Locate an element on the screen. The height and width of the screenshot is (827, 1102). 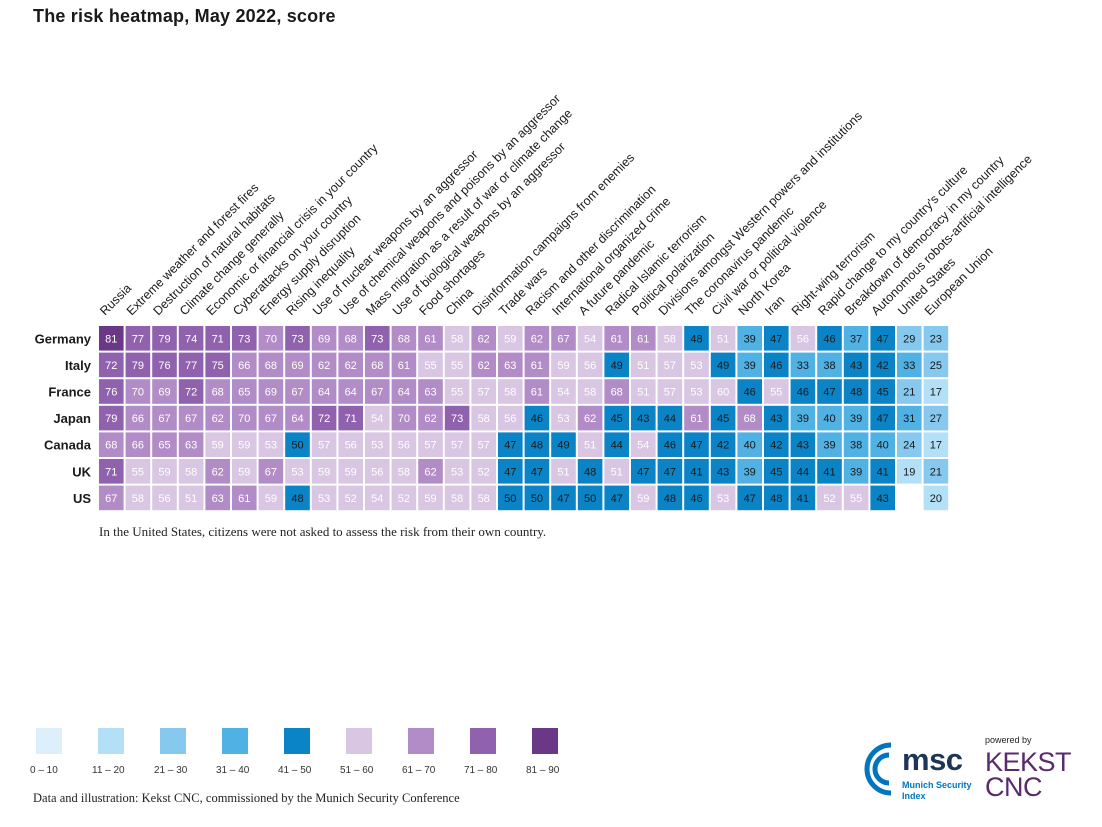
cell-value-label: 20 is located at coordinates (936, 499).